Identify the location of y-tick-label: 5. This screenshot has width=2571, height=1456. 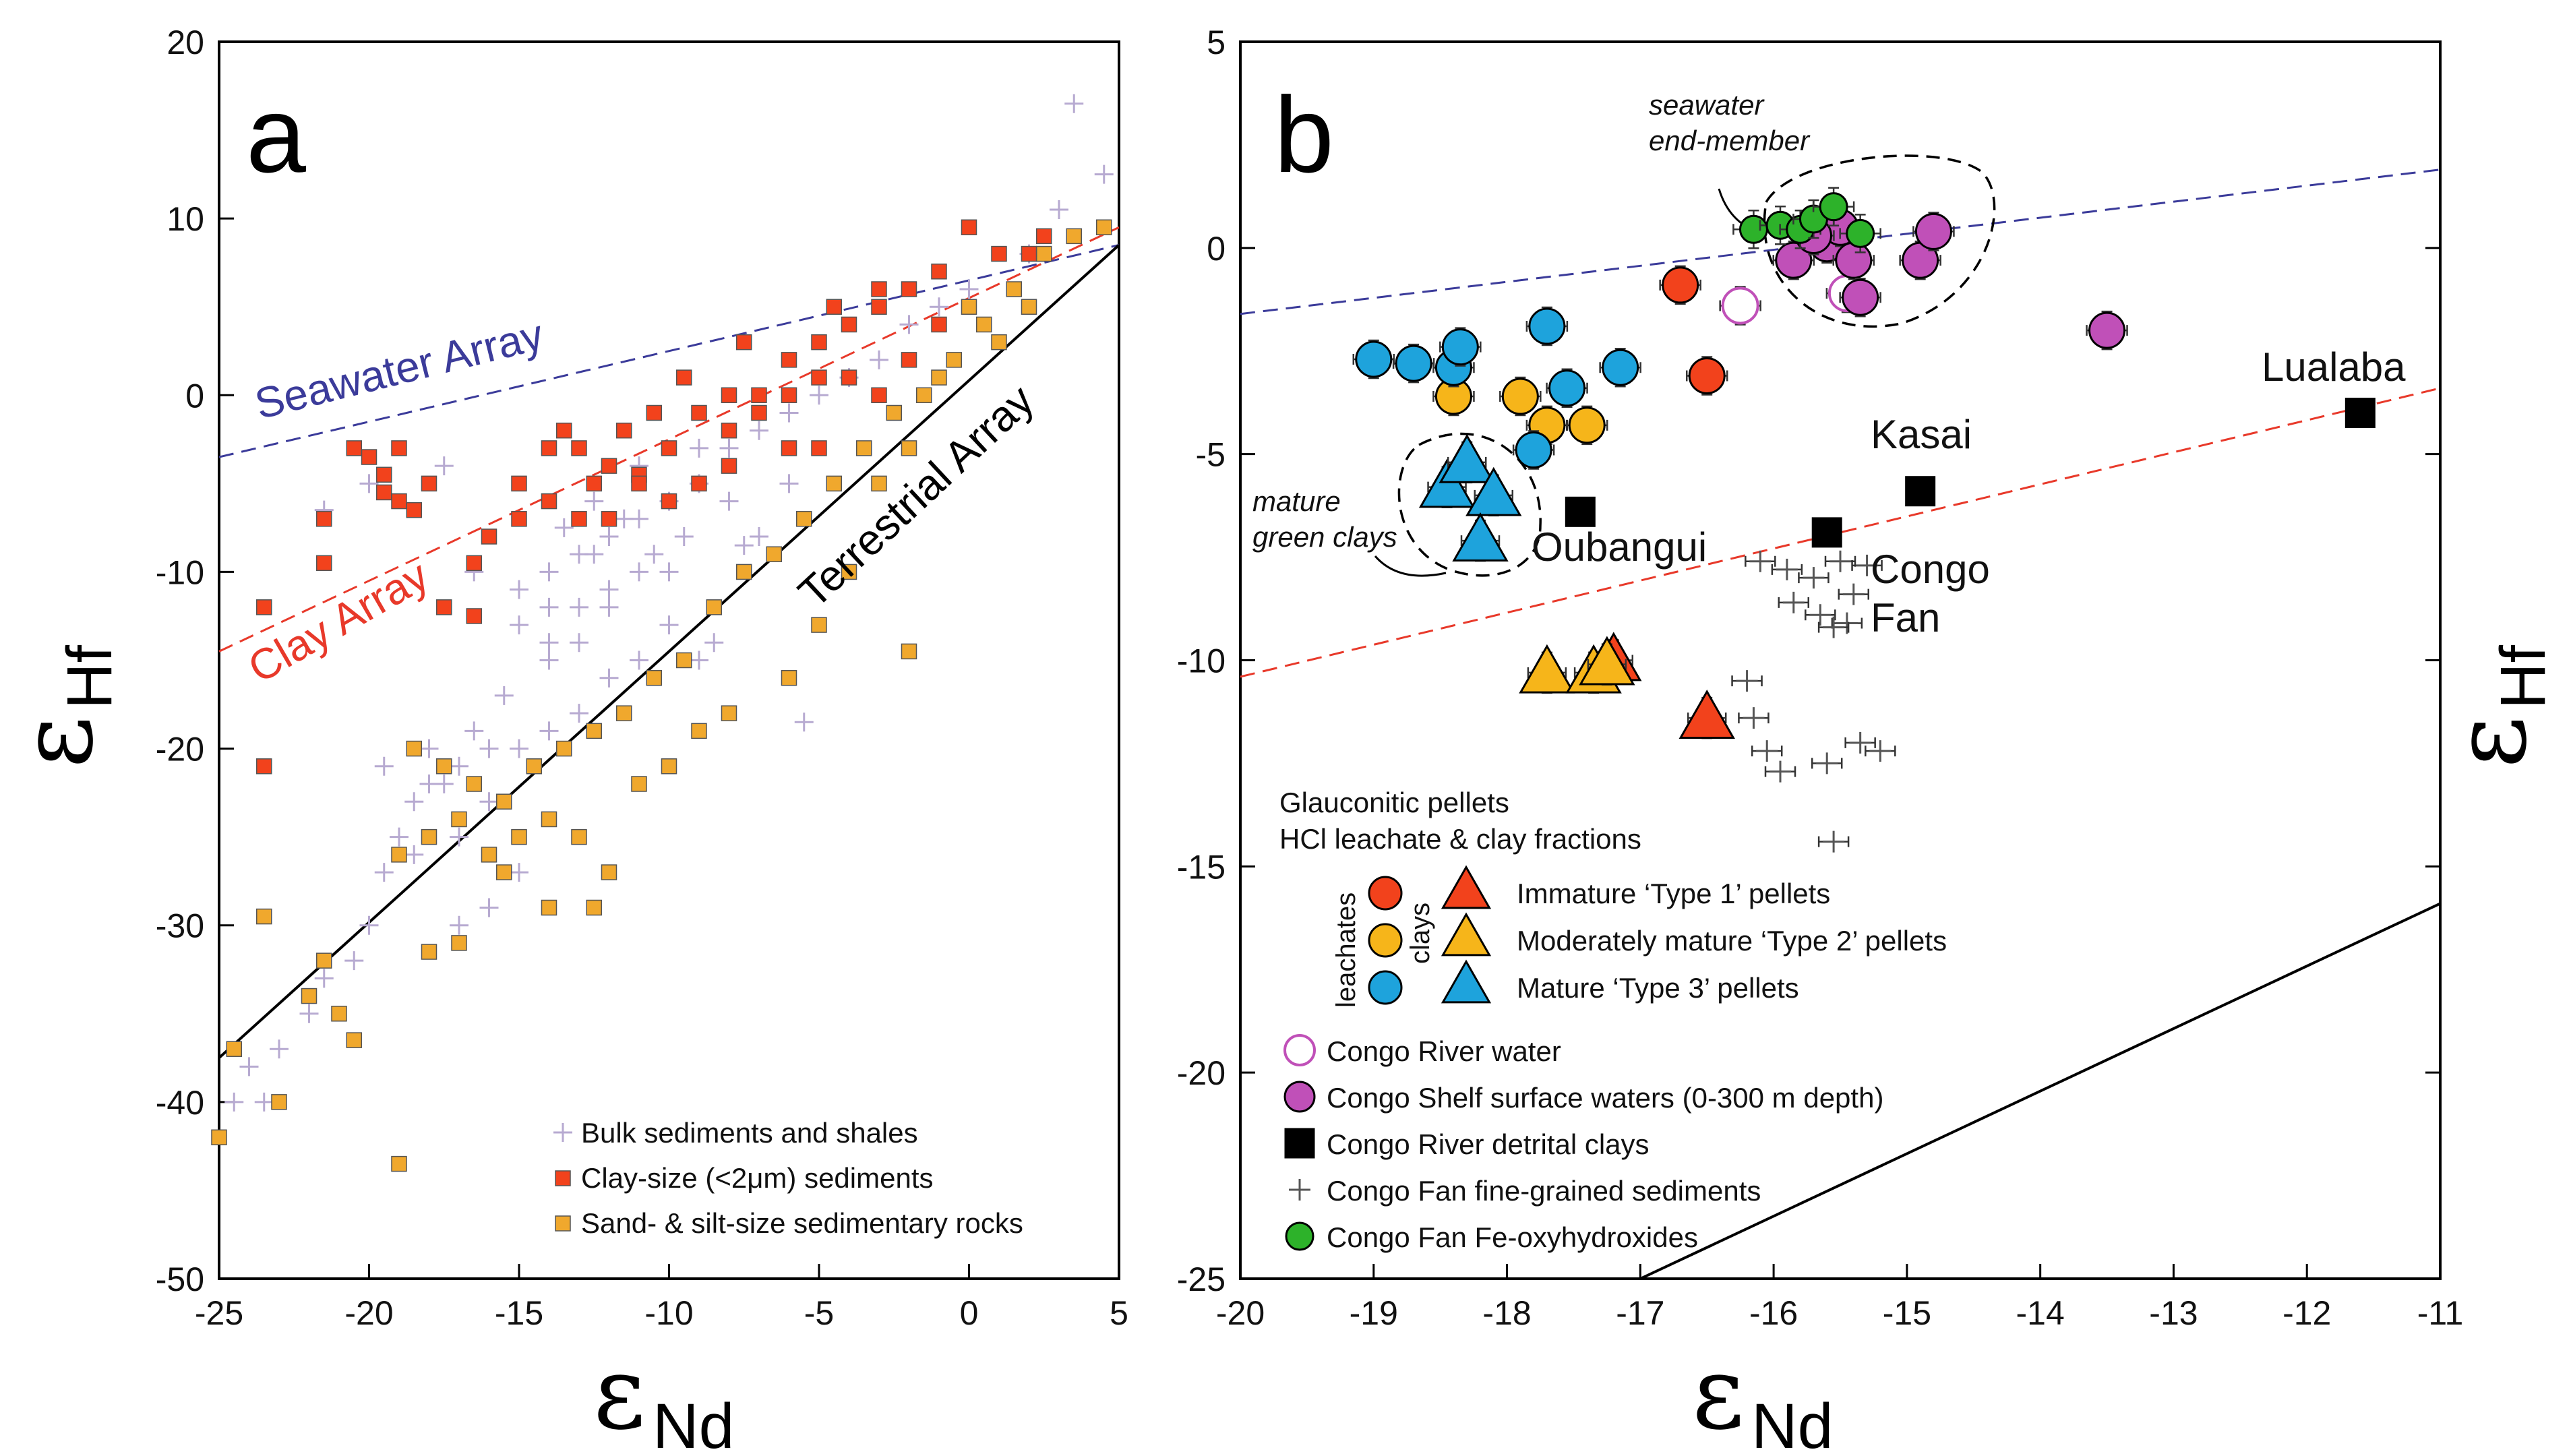
(1216, 42).